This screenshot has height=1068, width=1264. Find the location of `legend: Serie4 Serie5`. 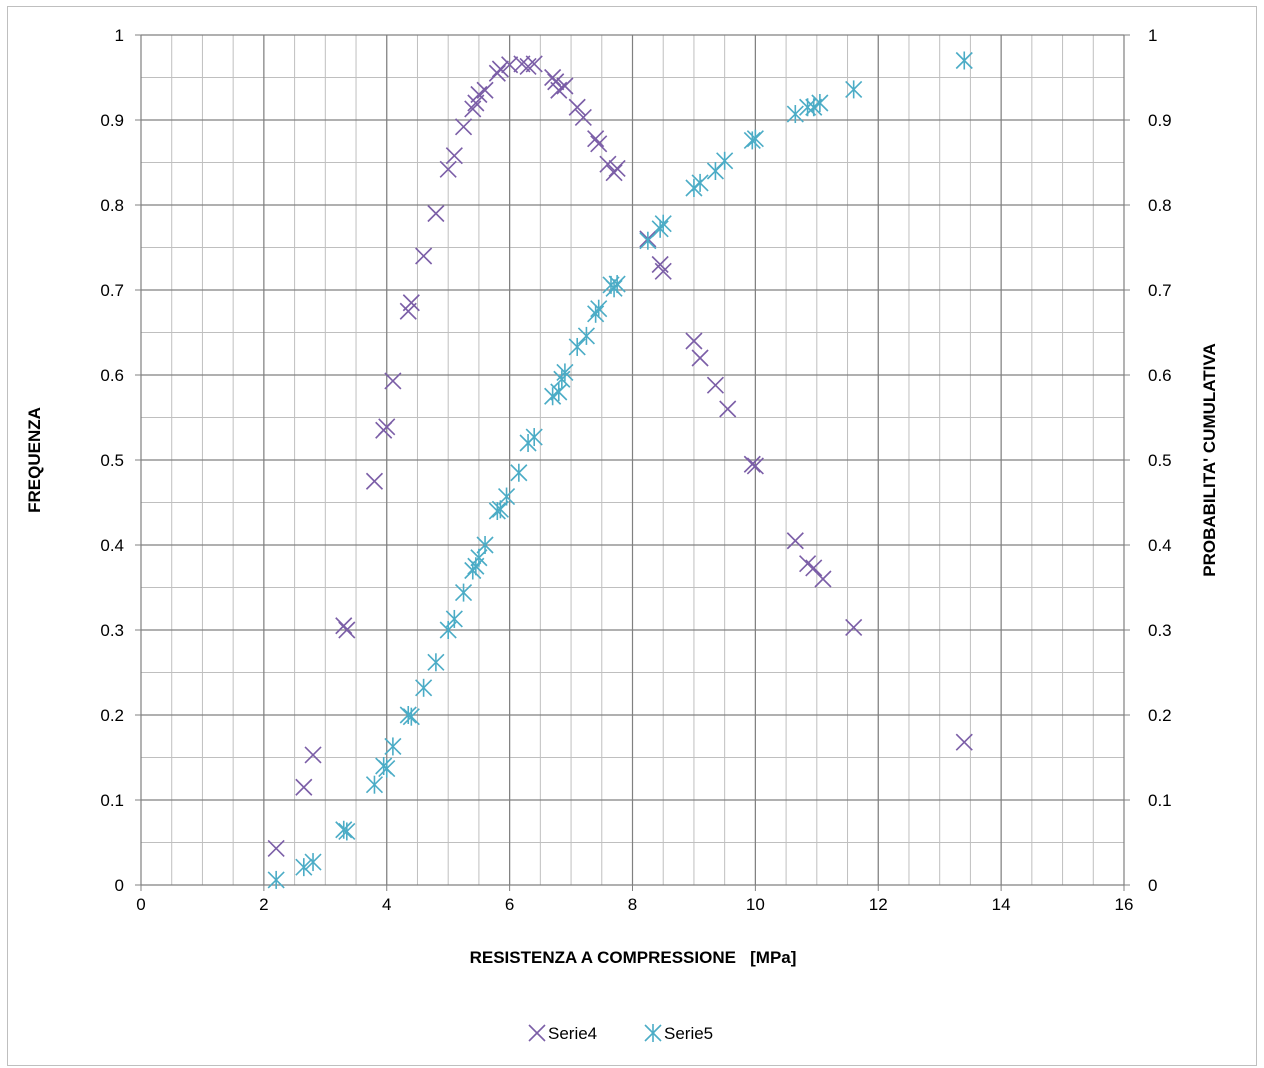

legend: Serie4 Serie5 is located at coordinates (620, 1033).